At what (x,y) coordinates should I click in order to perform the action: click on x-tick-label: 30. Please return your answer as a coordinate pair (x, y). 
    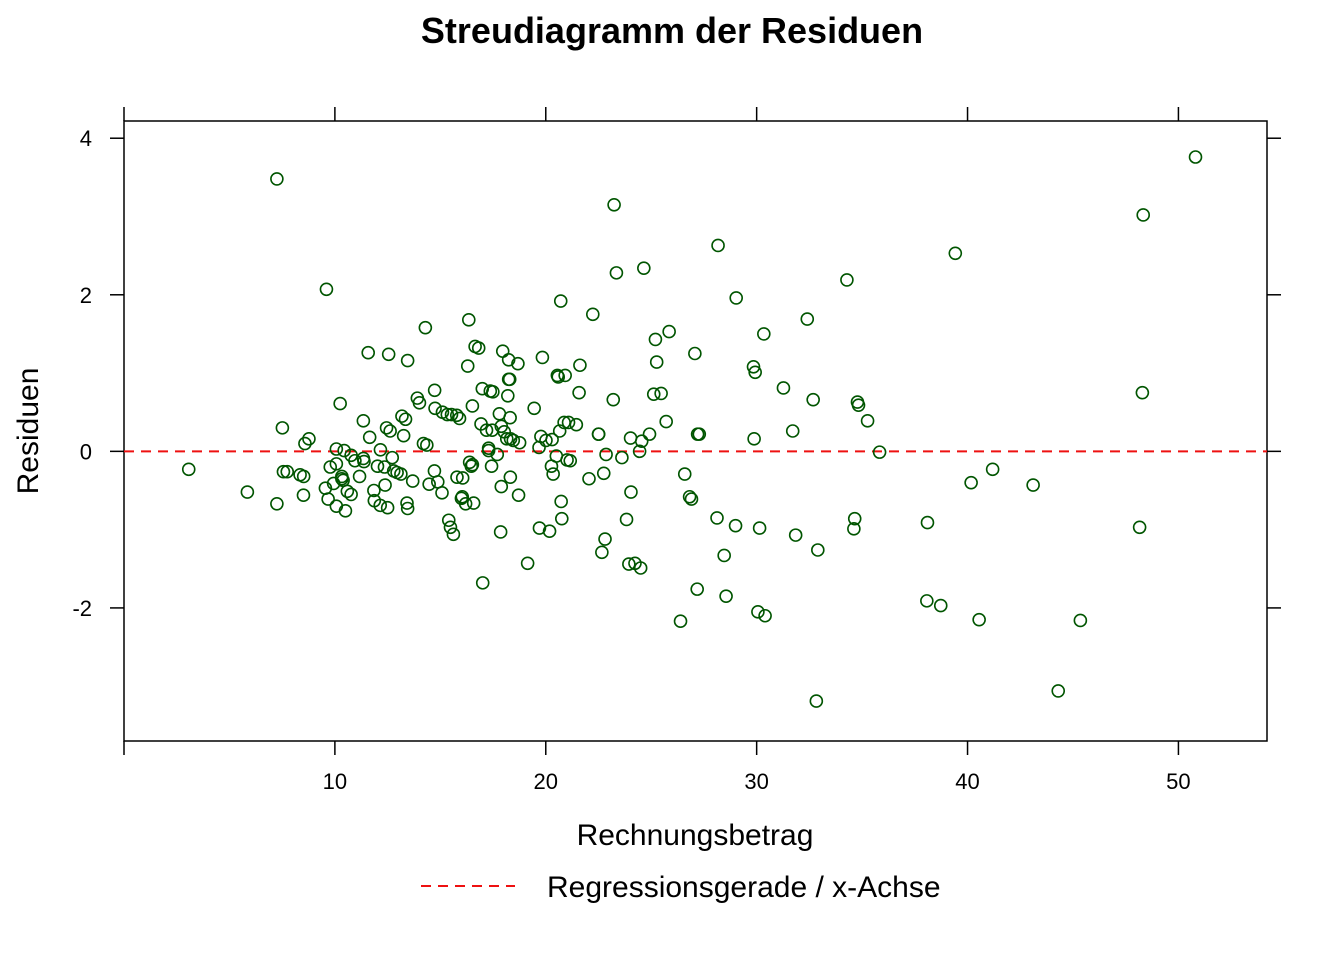
    Looking at the image, I should click on (756, 781).